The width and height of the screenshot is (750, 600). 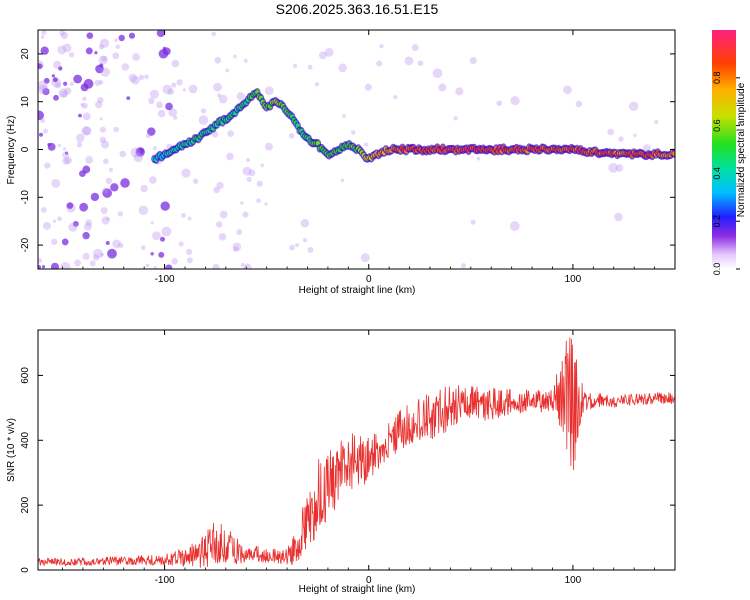 What do you see at coordinates (165, 279) in the screenshot?
I see `x-tick-label: -100` at bounding box center [165, 279].